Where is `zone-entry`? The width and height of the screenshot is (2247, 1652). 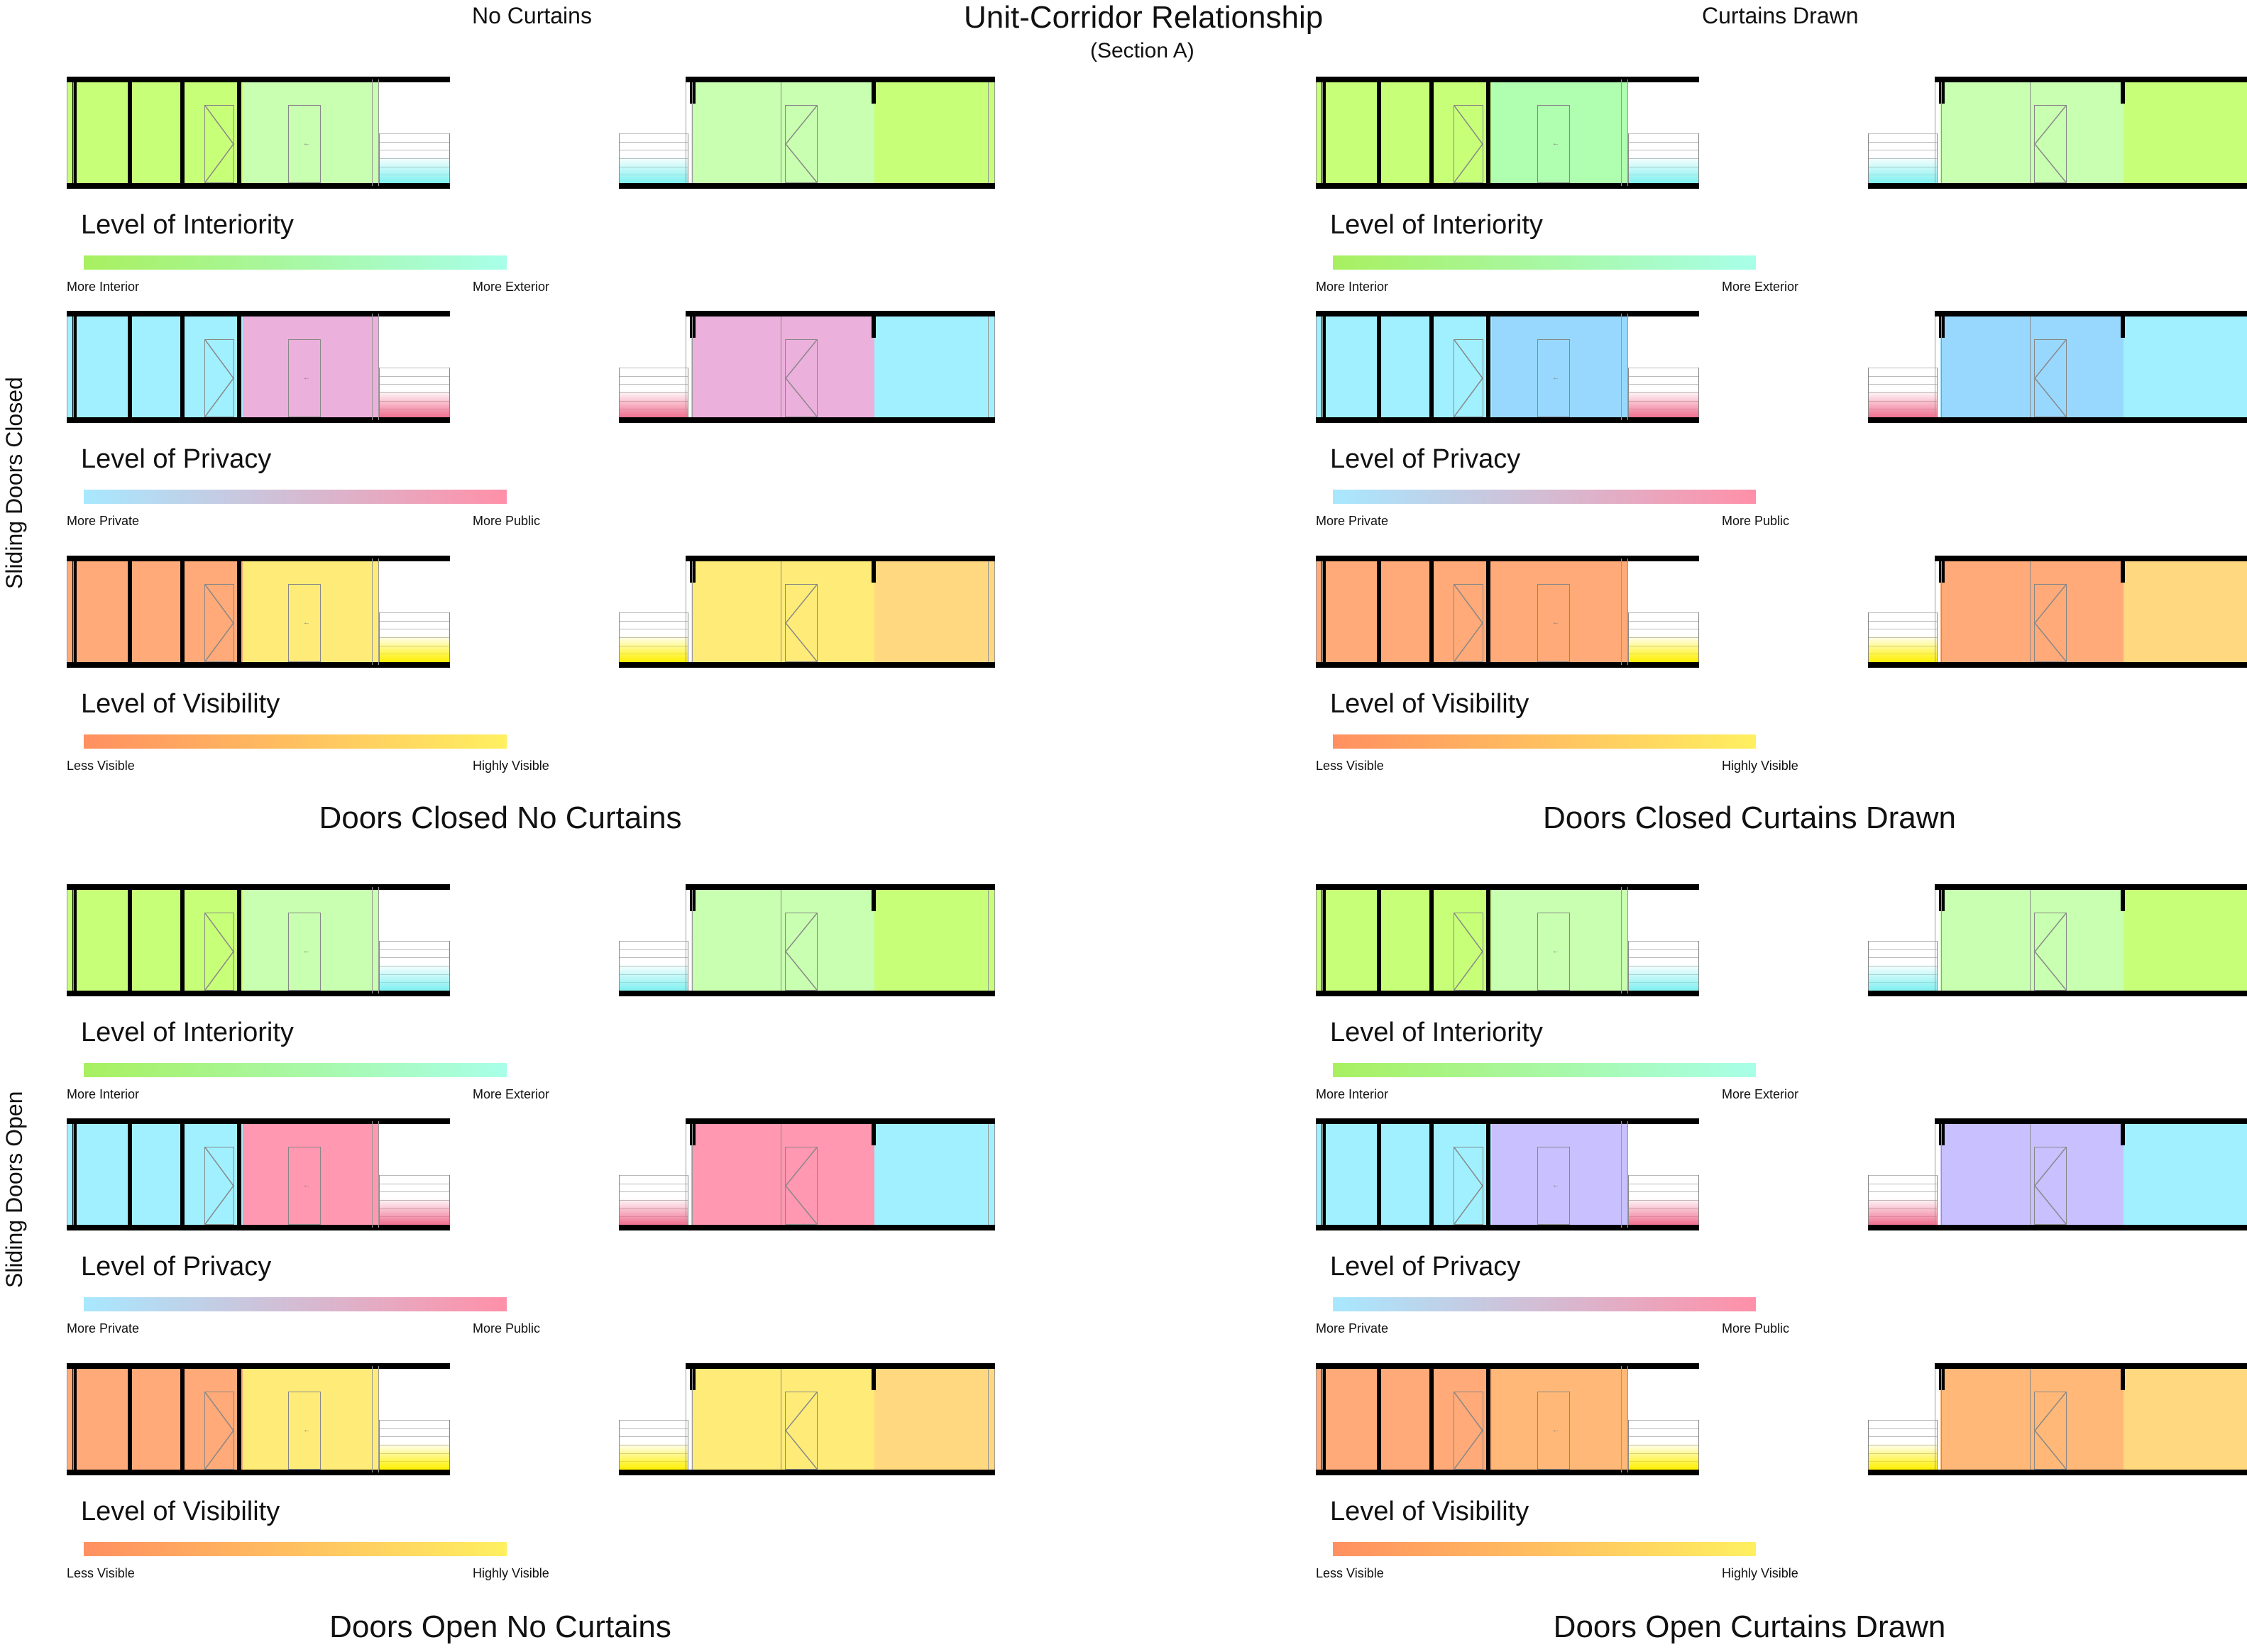
zone-entry is located at coordinates (311, 1419).